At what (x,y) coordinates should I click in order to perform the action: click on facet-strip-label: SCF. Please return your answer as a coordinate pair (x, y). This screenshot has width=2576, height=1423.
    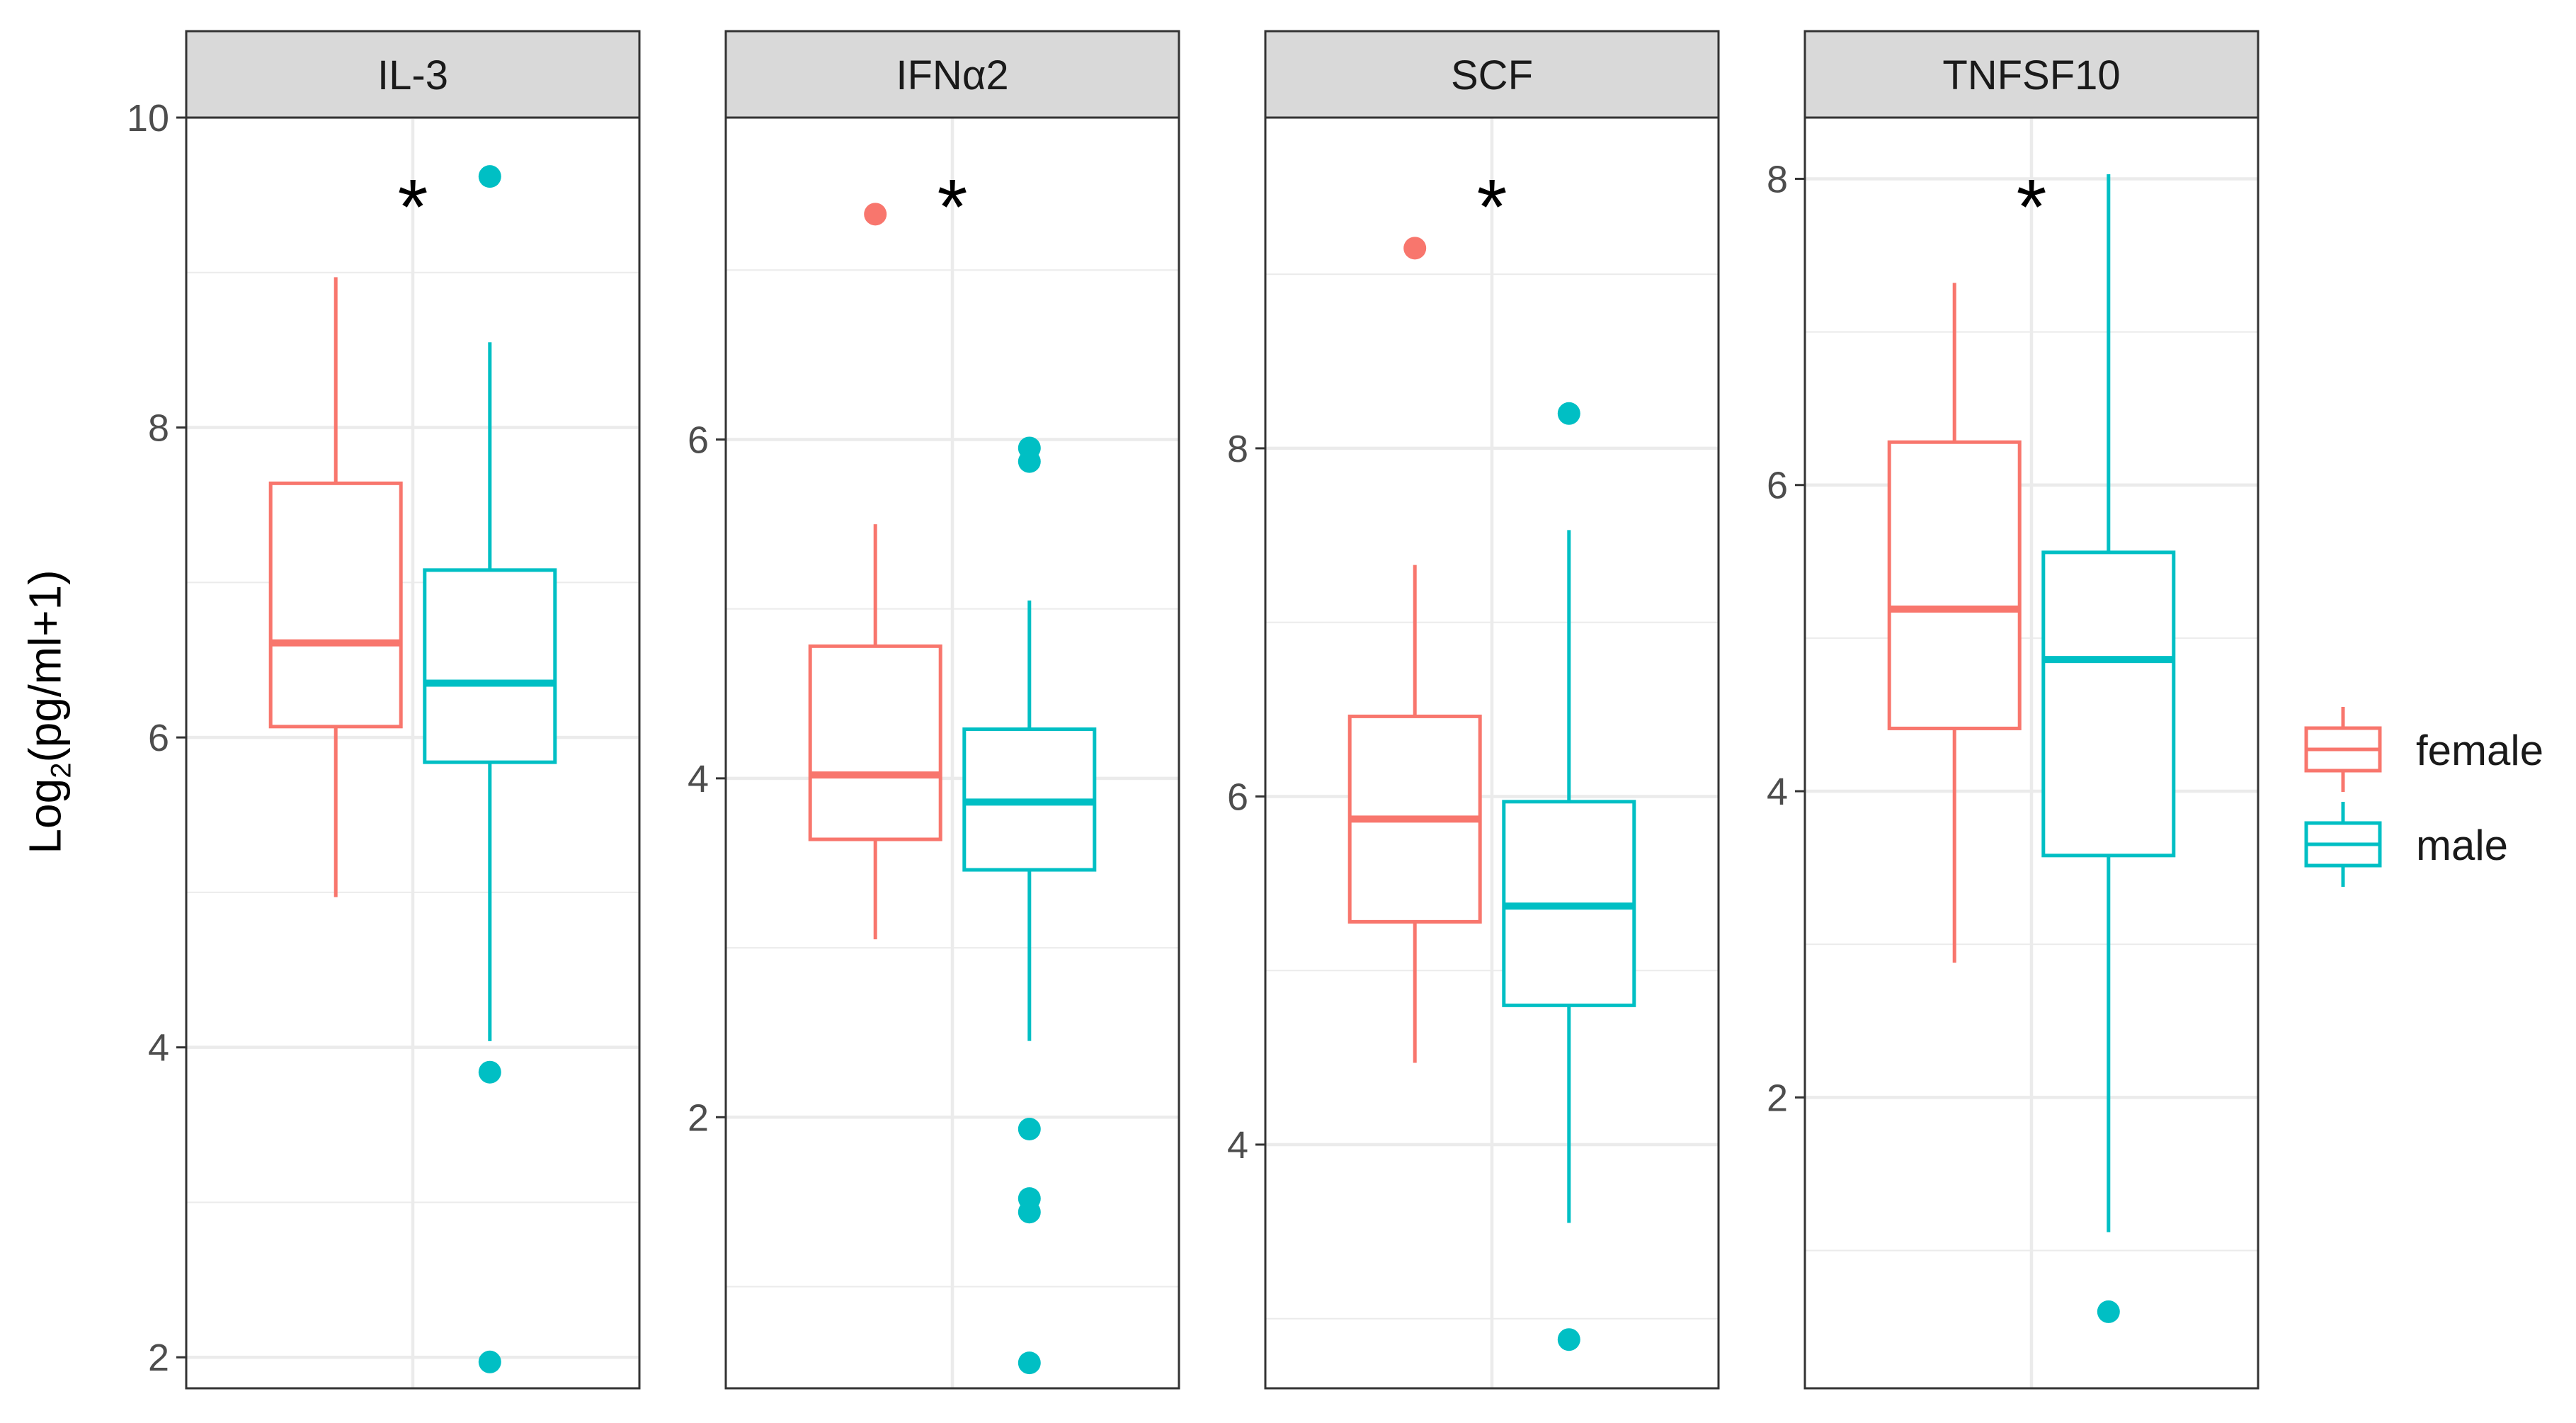
    Looking at the image, I should click on (1492, 75).